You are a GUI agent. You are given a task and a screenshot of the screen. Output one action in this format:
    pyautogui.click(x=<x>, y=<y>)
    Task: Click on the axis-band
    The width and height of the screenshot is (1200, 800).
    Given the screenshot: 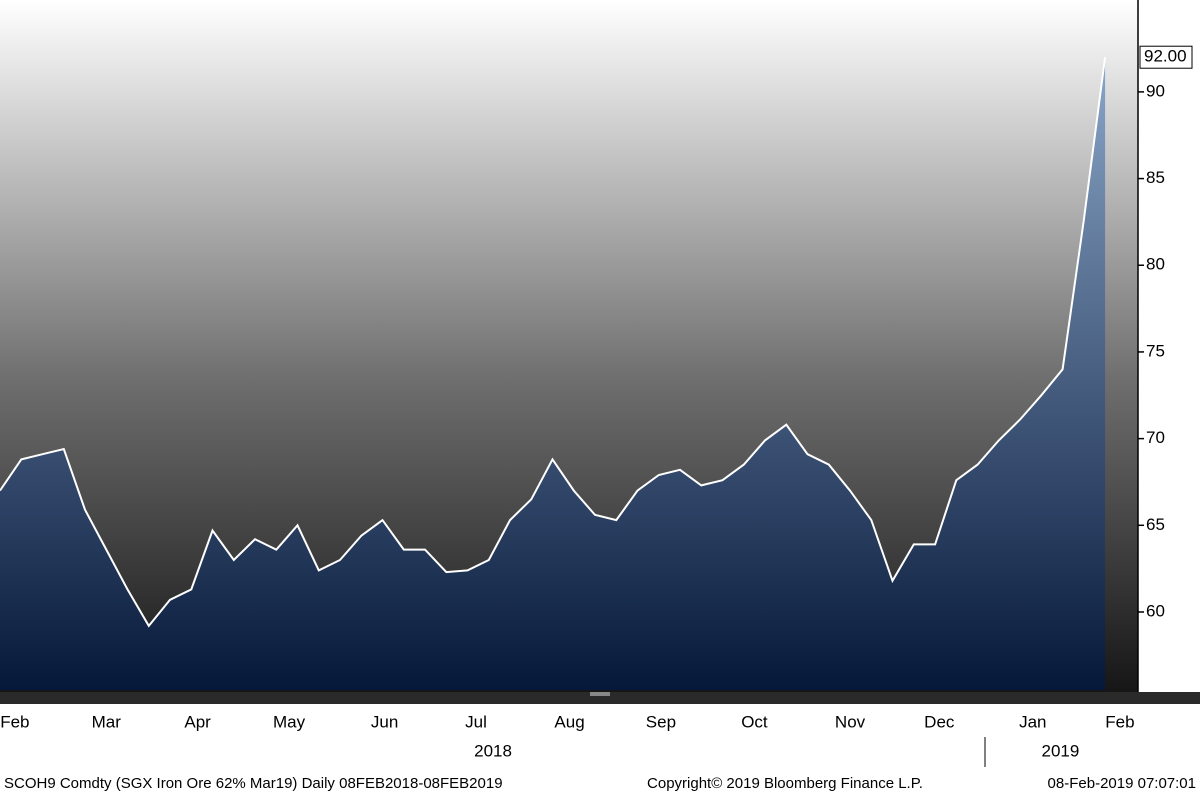 What is the action you would take?
    pyautogui.click(x=600, y=698)
    